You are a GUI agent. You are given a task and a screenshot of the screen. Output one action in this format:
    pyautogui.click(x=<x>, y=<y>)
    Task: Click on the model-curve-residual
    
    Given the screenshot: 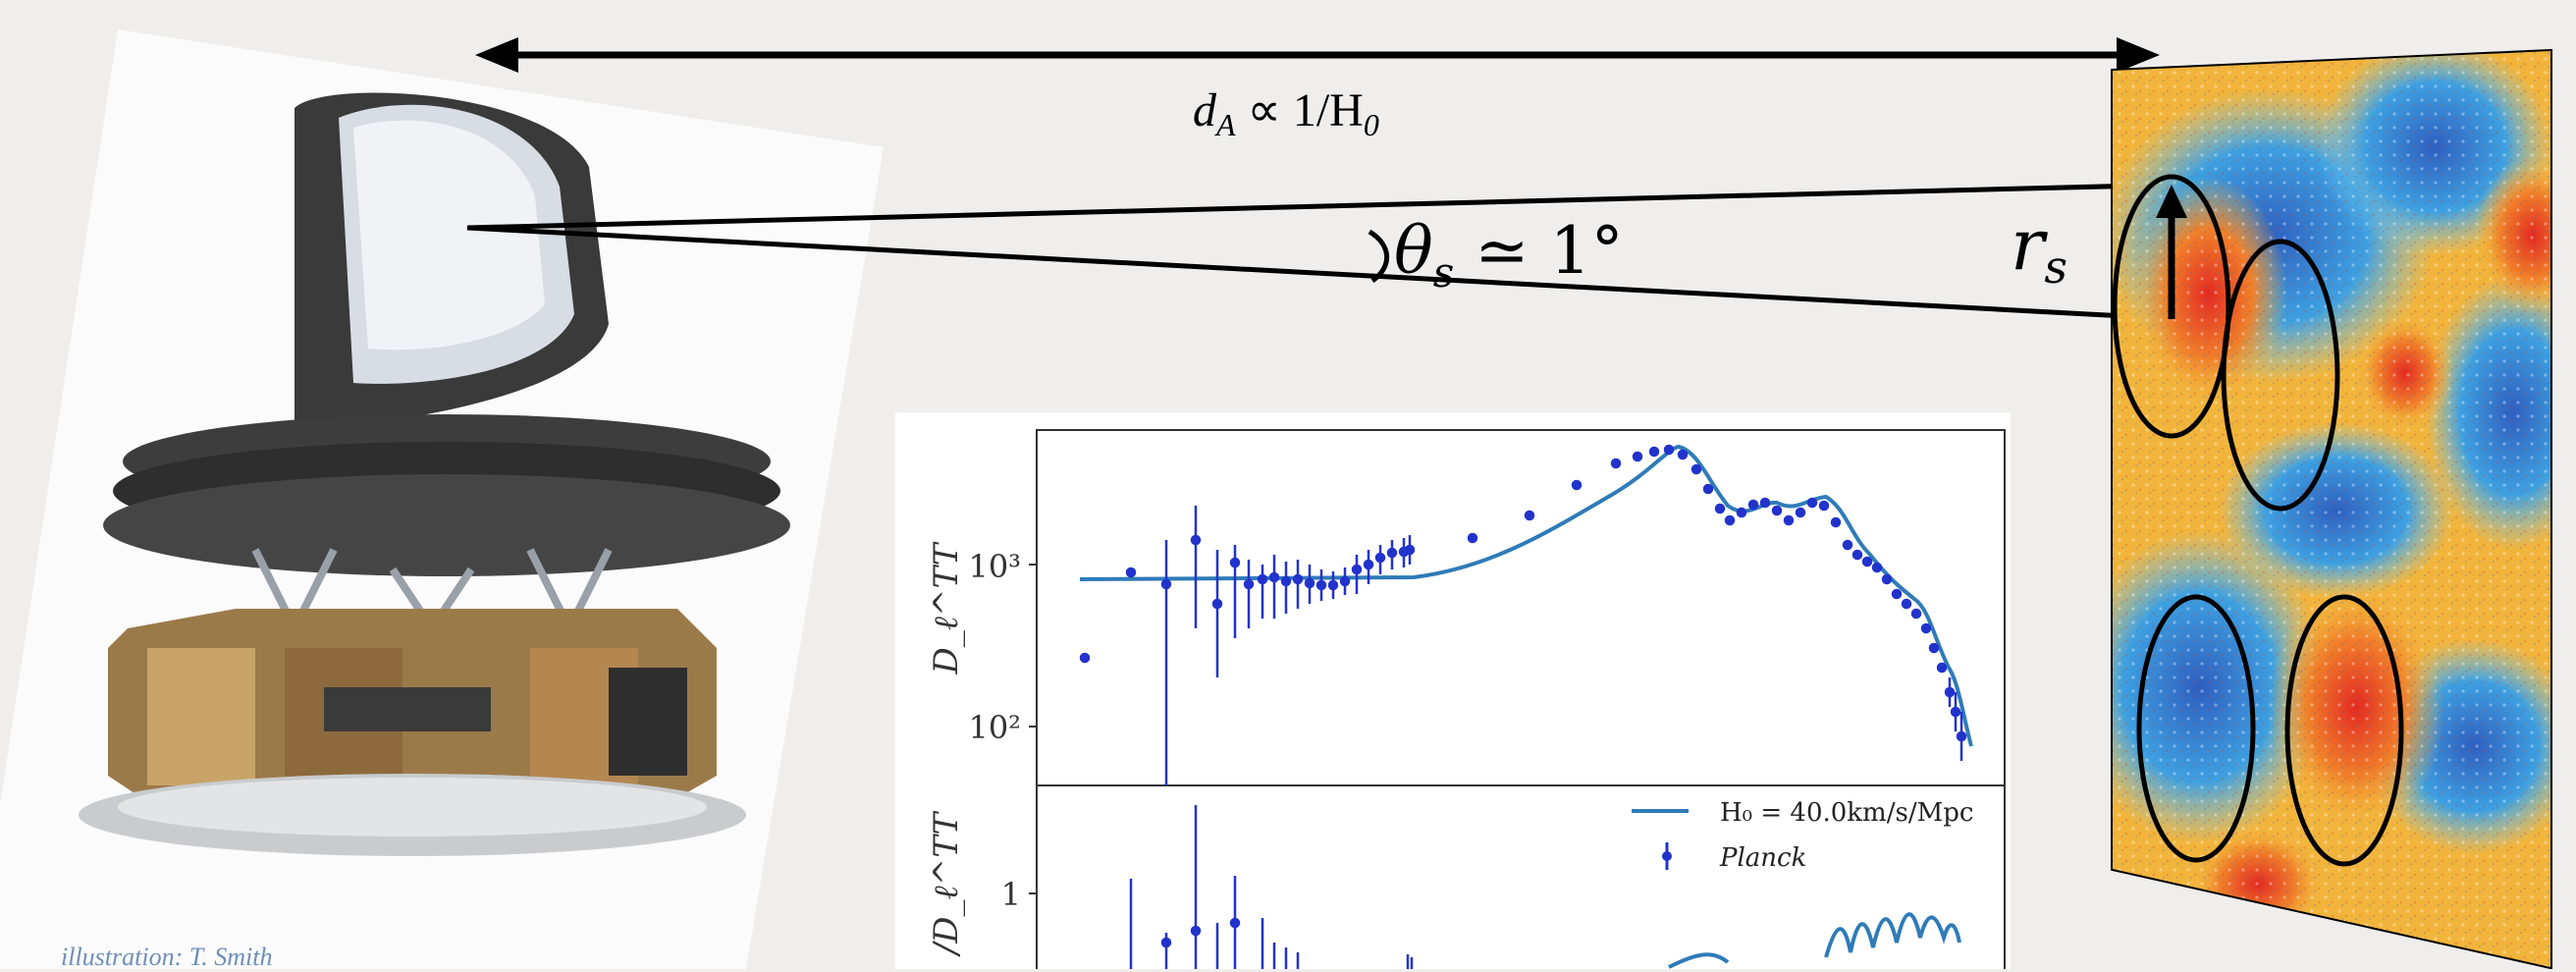 What is the action you would take?
    pyautogui.click(x=1814, y=941)
    